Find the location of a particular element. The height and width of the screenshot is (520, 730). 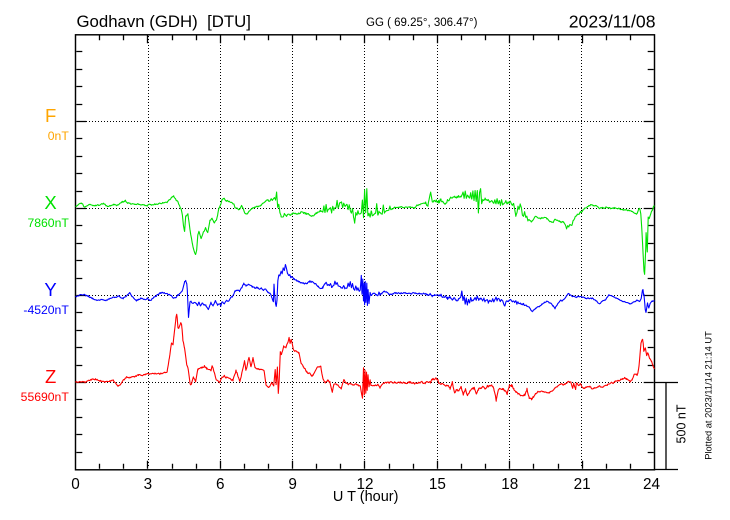

svg-text: Y is located at coordinates (50, 289).